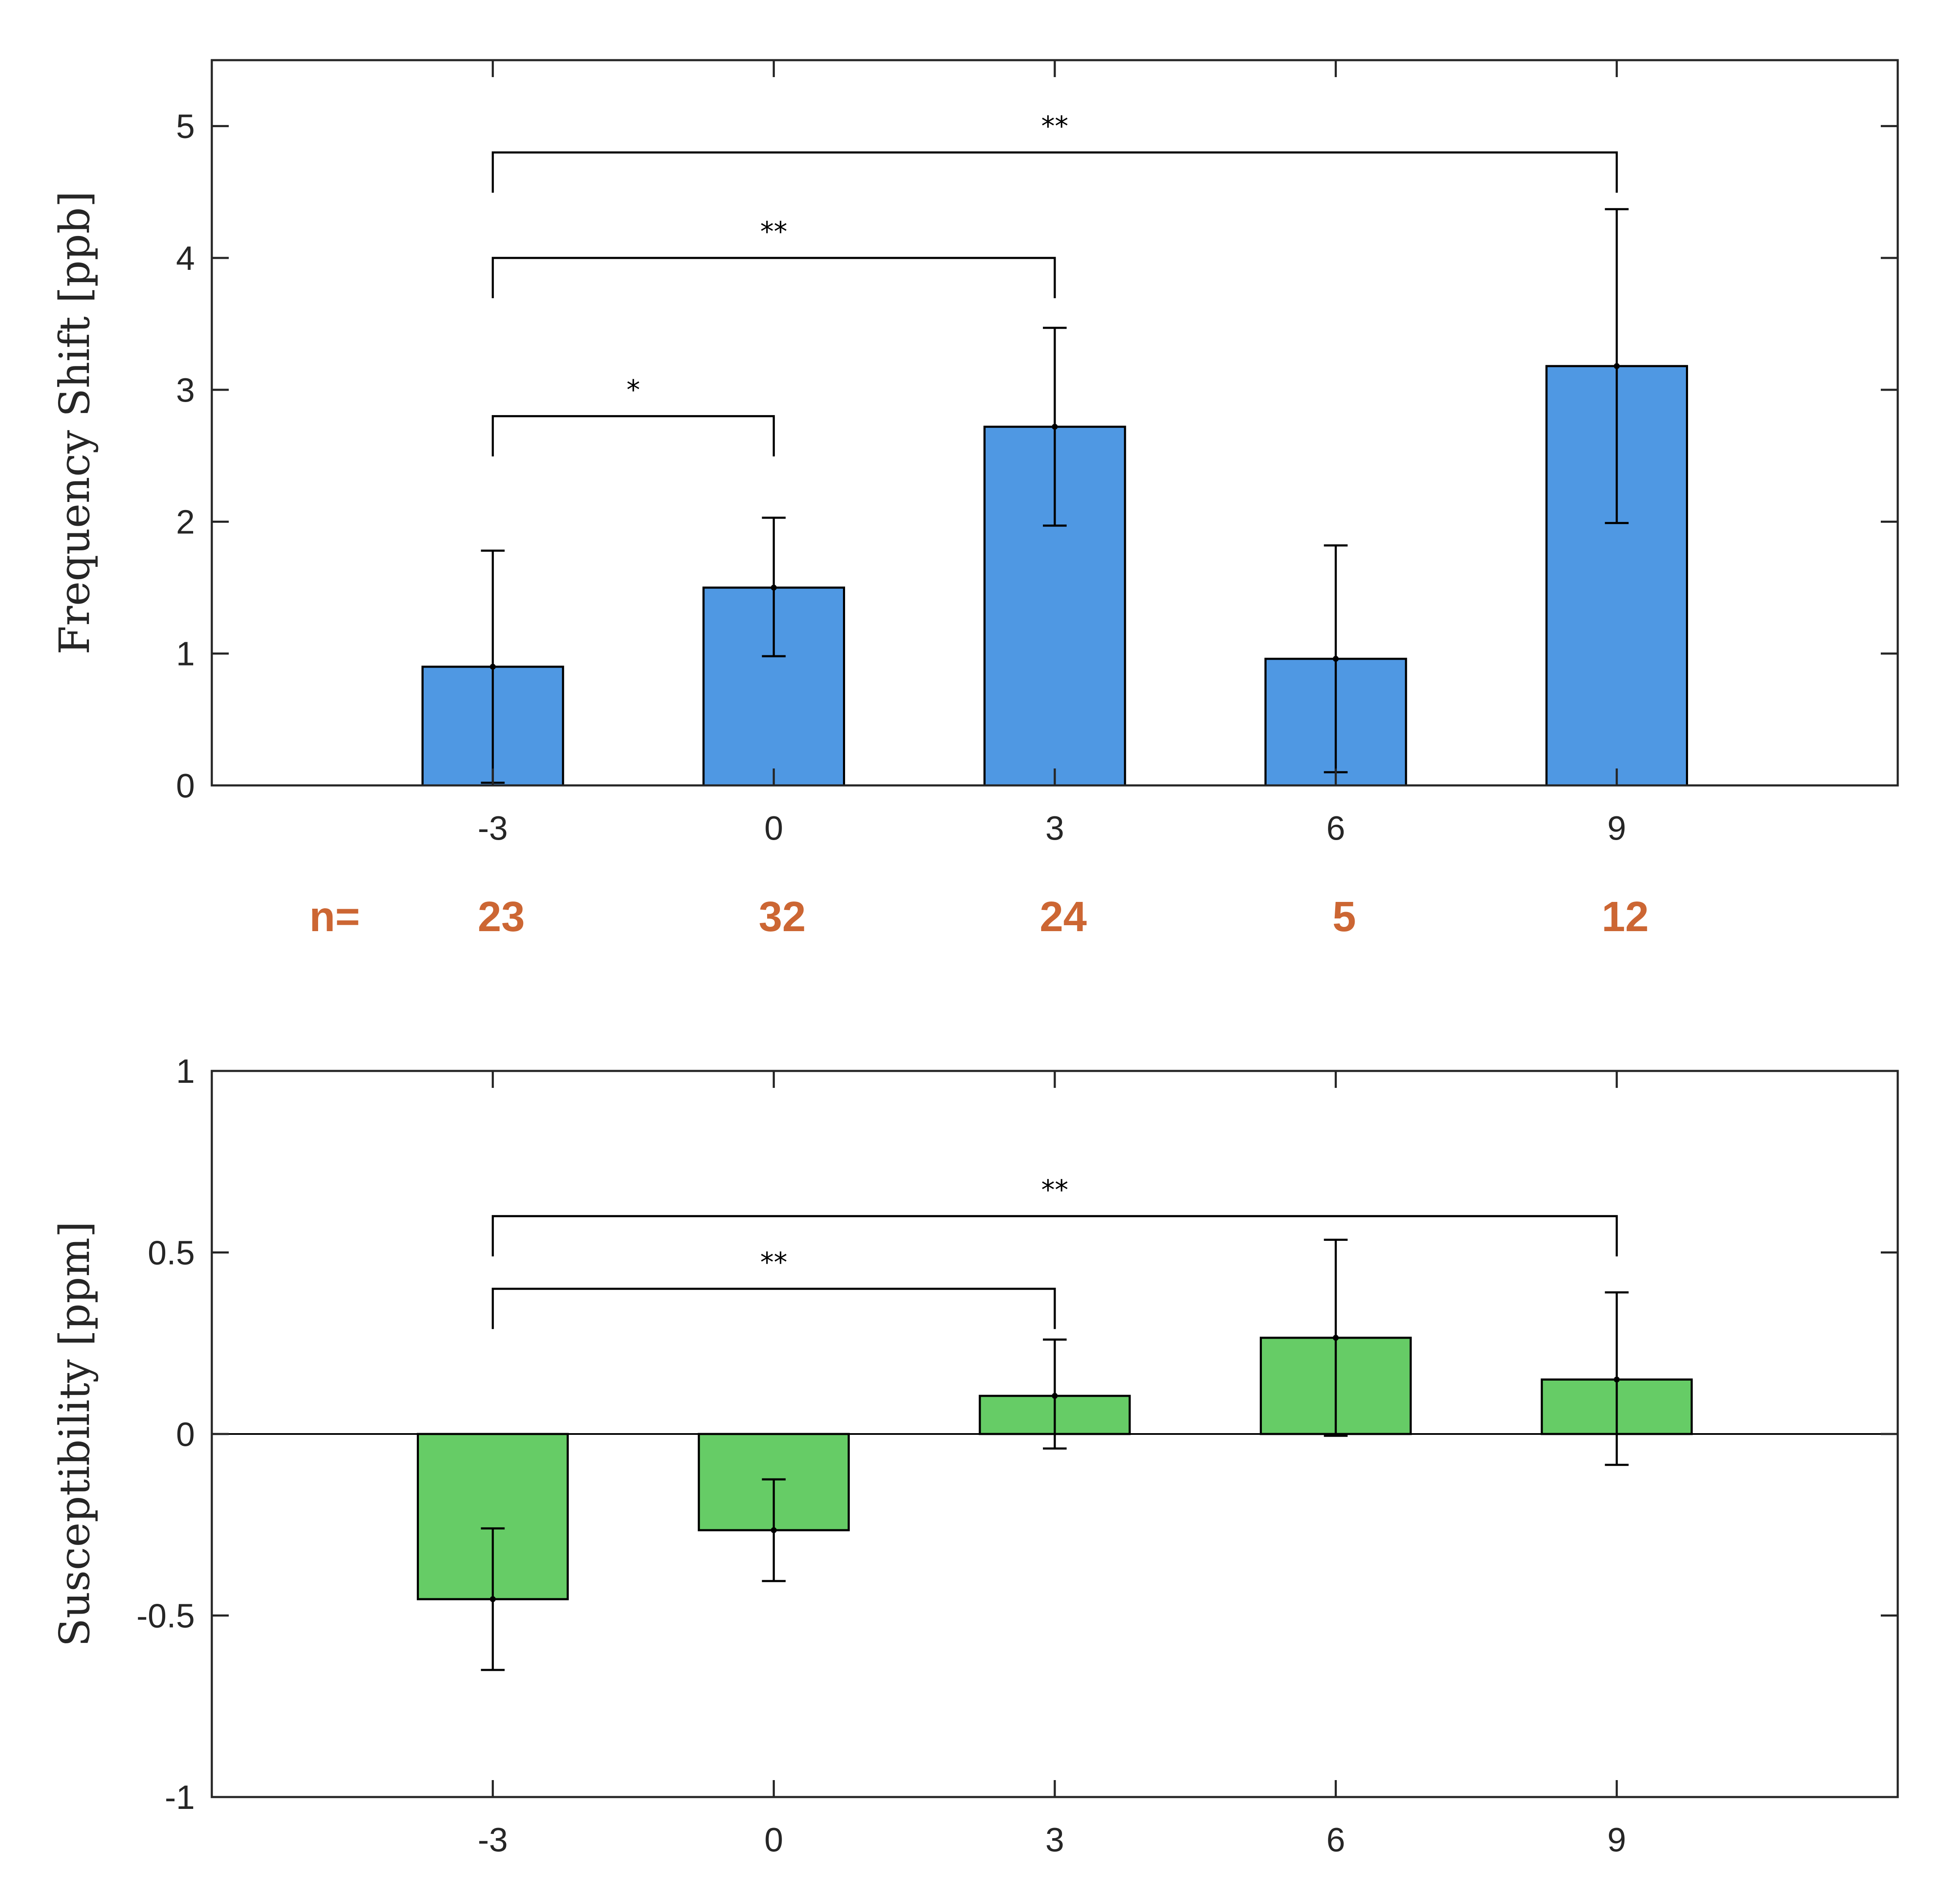  I want to click on n-count-label: 12, so click(1625, 916).